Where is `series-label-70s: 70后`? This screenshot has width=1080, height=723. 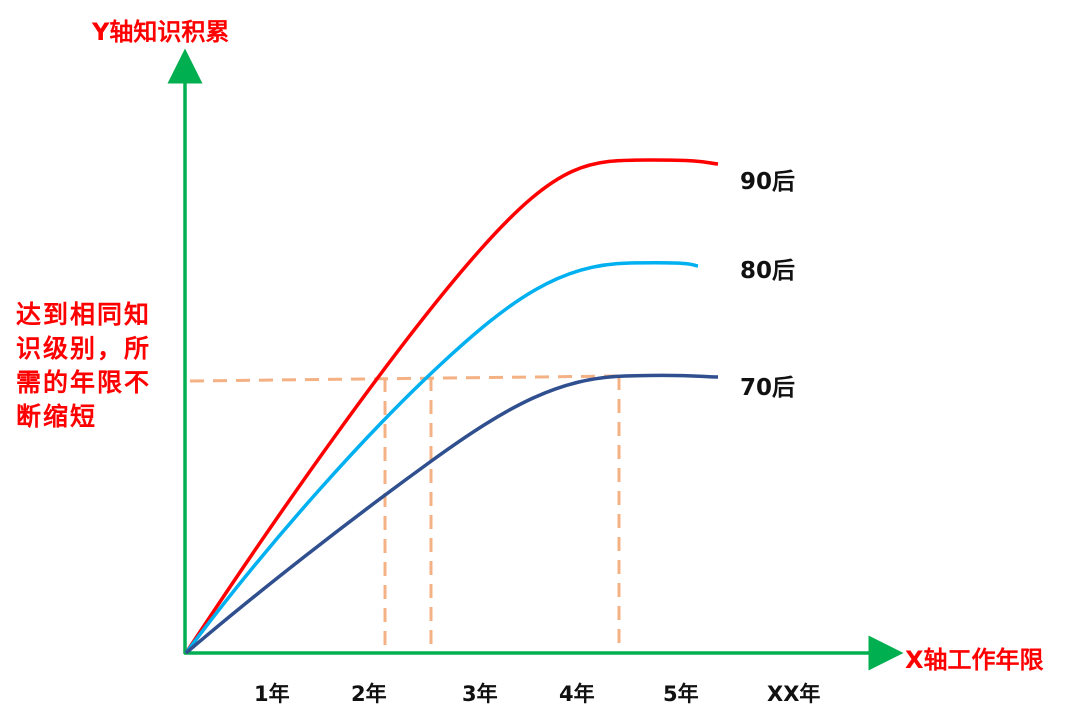
series-label-70s: 70后 is located at coordinates (768, 388).